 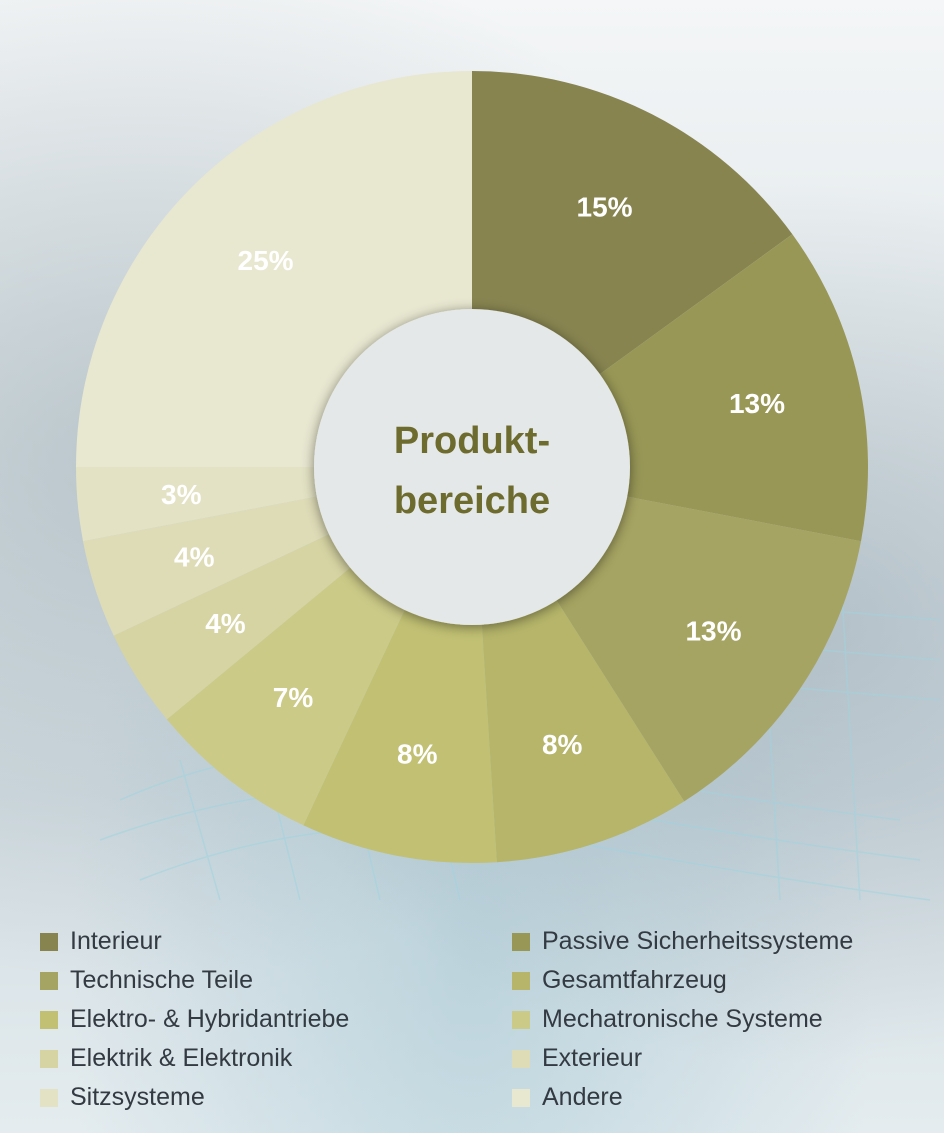 I want to click on legend-item: Sitzsysteme, so click(x=276, y=1097).